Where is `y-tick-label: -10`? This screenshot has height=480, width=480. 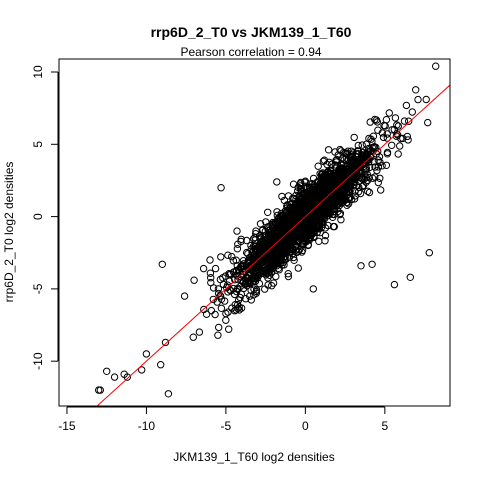 y-tick-label: -10 is located at coordinates (38, 361).